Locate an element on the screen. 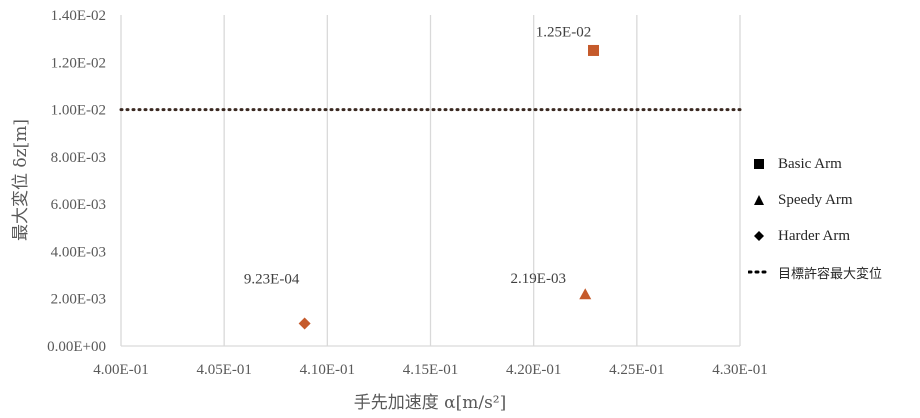 The width and height of the screenshot is (920, 418). legend-item-speedy-arm: Speedy Arm is located at coordinates (833, 200).